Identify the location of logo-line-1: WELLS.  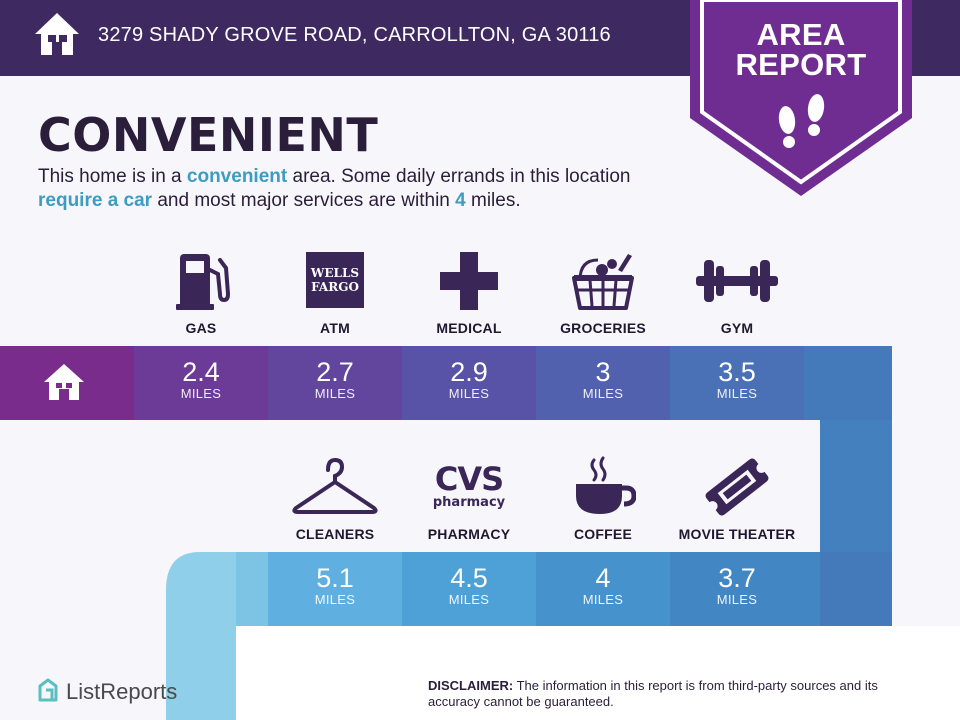
(334, 273).